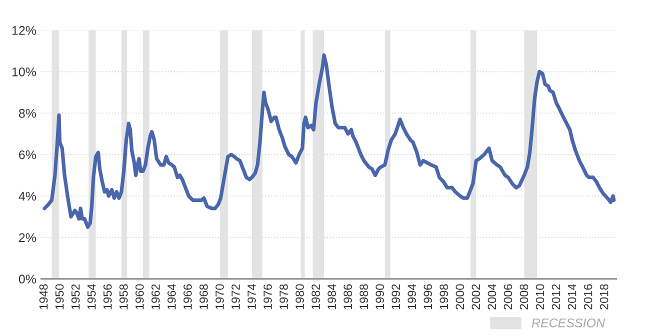  Describe the element at coordinates (588, 297) in the screenshot. I see `x-tick-label: 2016` at that location.